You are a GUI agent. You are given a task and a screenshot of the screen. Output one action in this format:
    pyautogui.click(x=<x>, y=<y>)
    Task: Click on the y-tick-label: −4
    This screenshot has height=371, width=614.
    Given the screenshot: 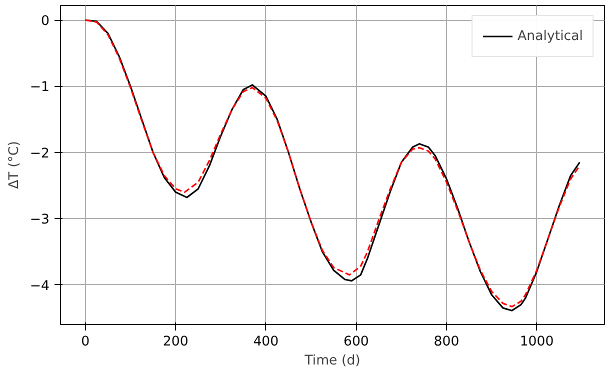 What is the action you would take?
    pyautogui.click(x=40, y=286)
    